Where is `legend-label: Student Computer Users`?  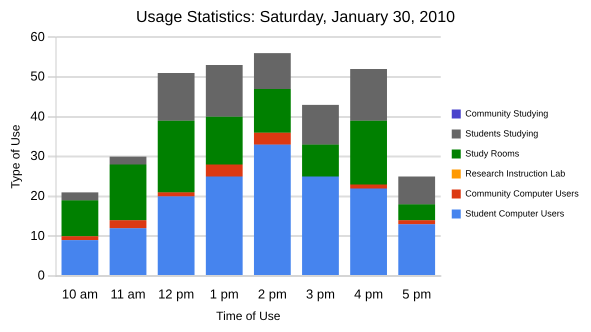
legend-label: Student Computer Users is located at coordinates (515, 213).